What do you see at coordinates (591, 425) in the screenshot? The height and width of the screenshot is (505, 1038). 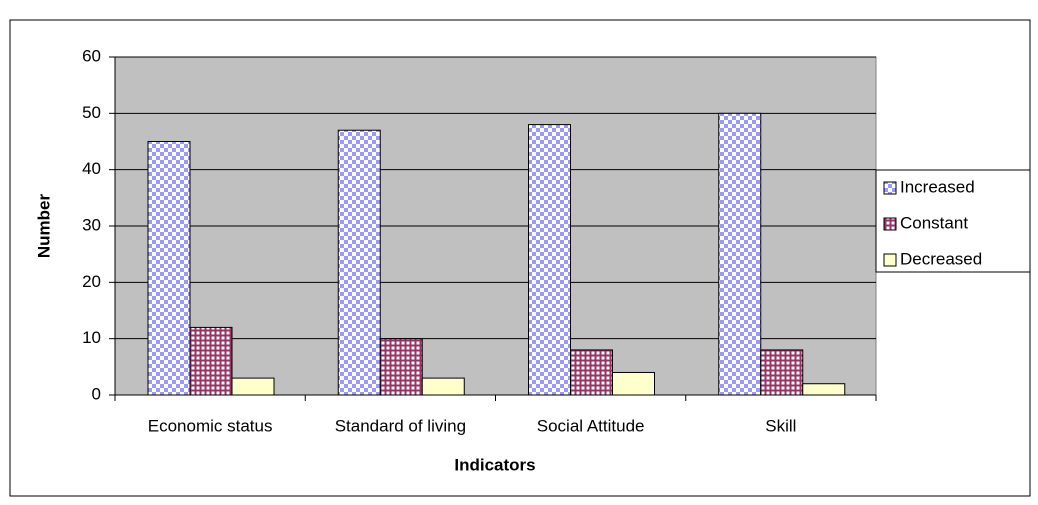 I see `x-tick-label: Social Attitude` at bounding box center [591, 425].